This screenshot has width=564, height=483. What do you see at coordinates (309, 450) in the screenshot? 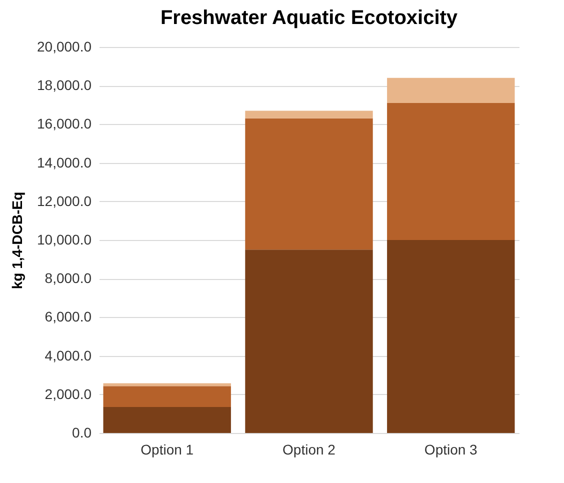
I see `x-tick-label: Option 2` at bounding box center [309, 450].